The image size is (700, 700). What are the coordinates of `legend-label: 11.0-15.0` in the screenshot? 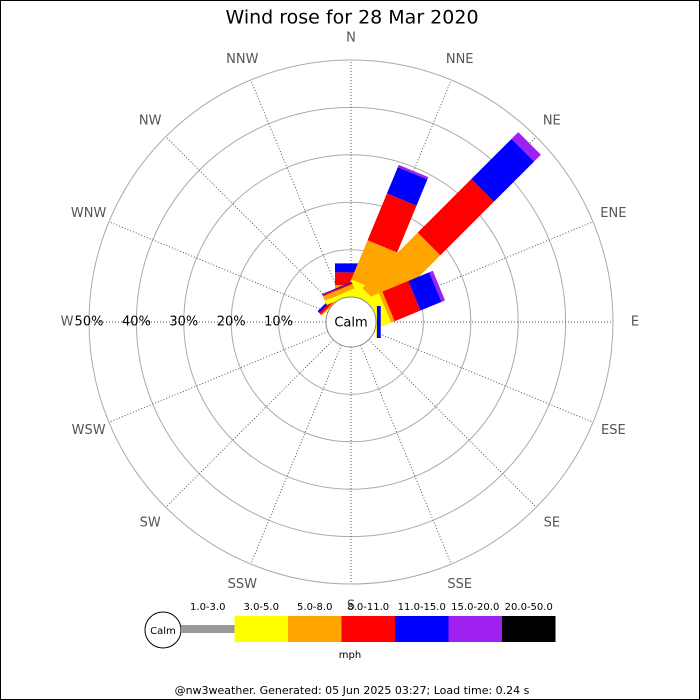 It's located at (422, 607).